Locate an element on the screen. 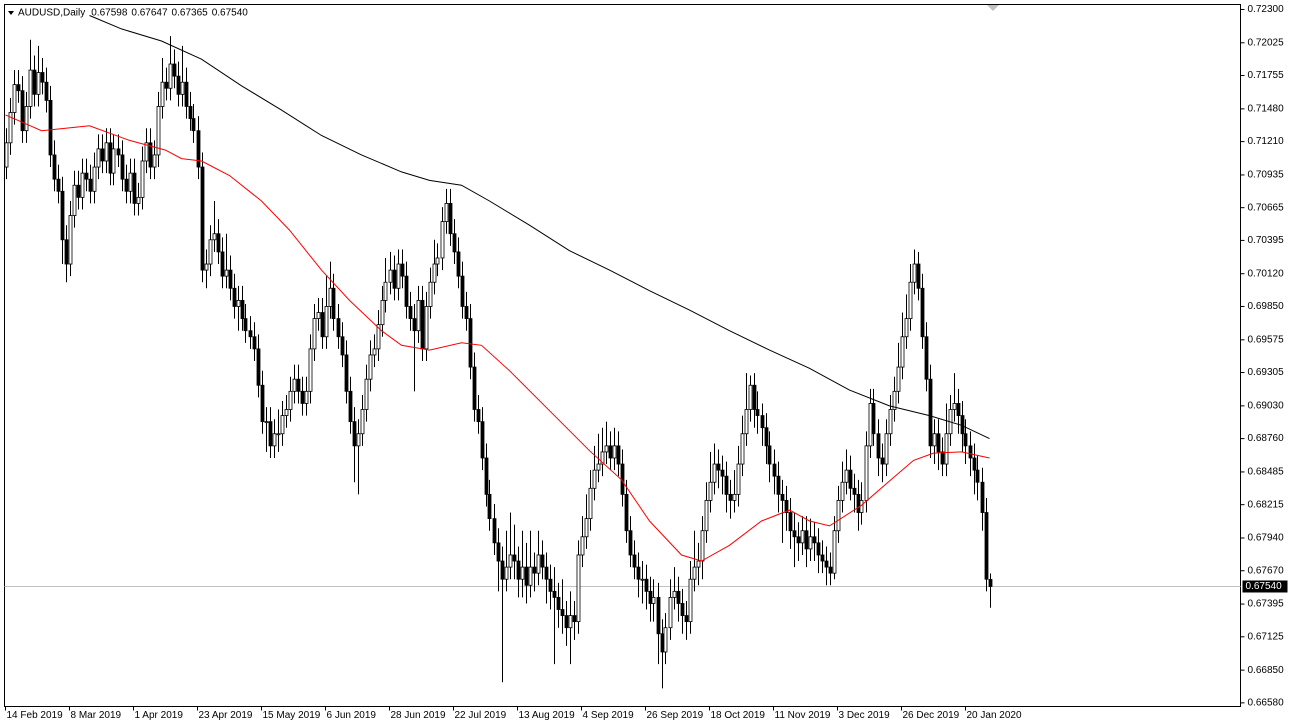 This screenshot has width=1291, height=728. x-tick-label: 23 Apr 2019 is located at coordinates (226, 715).